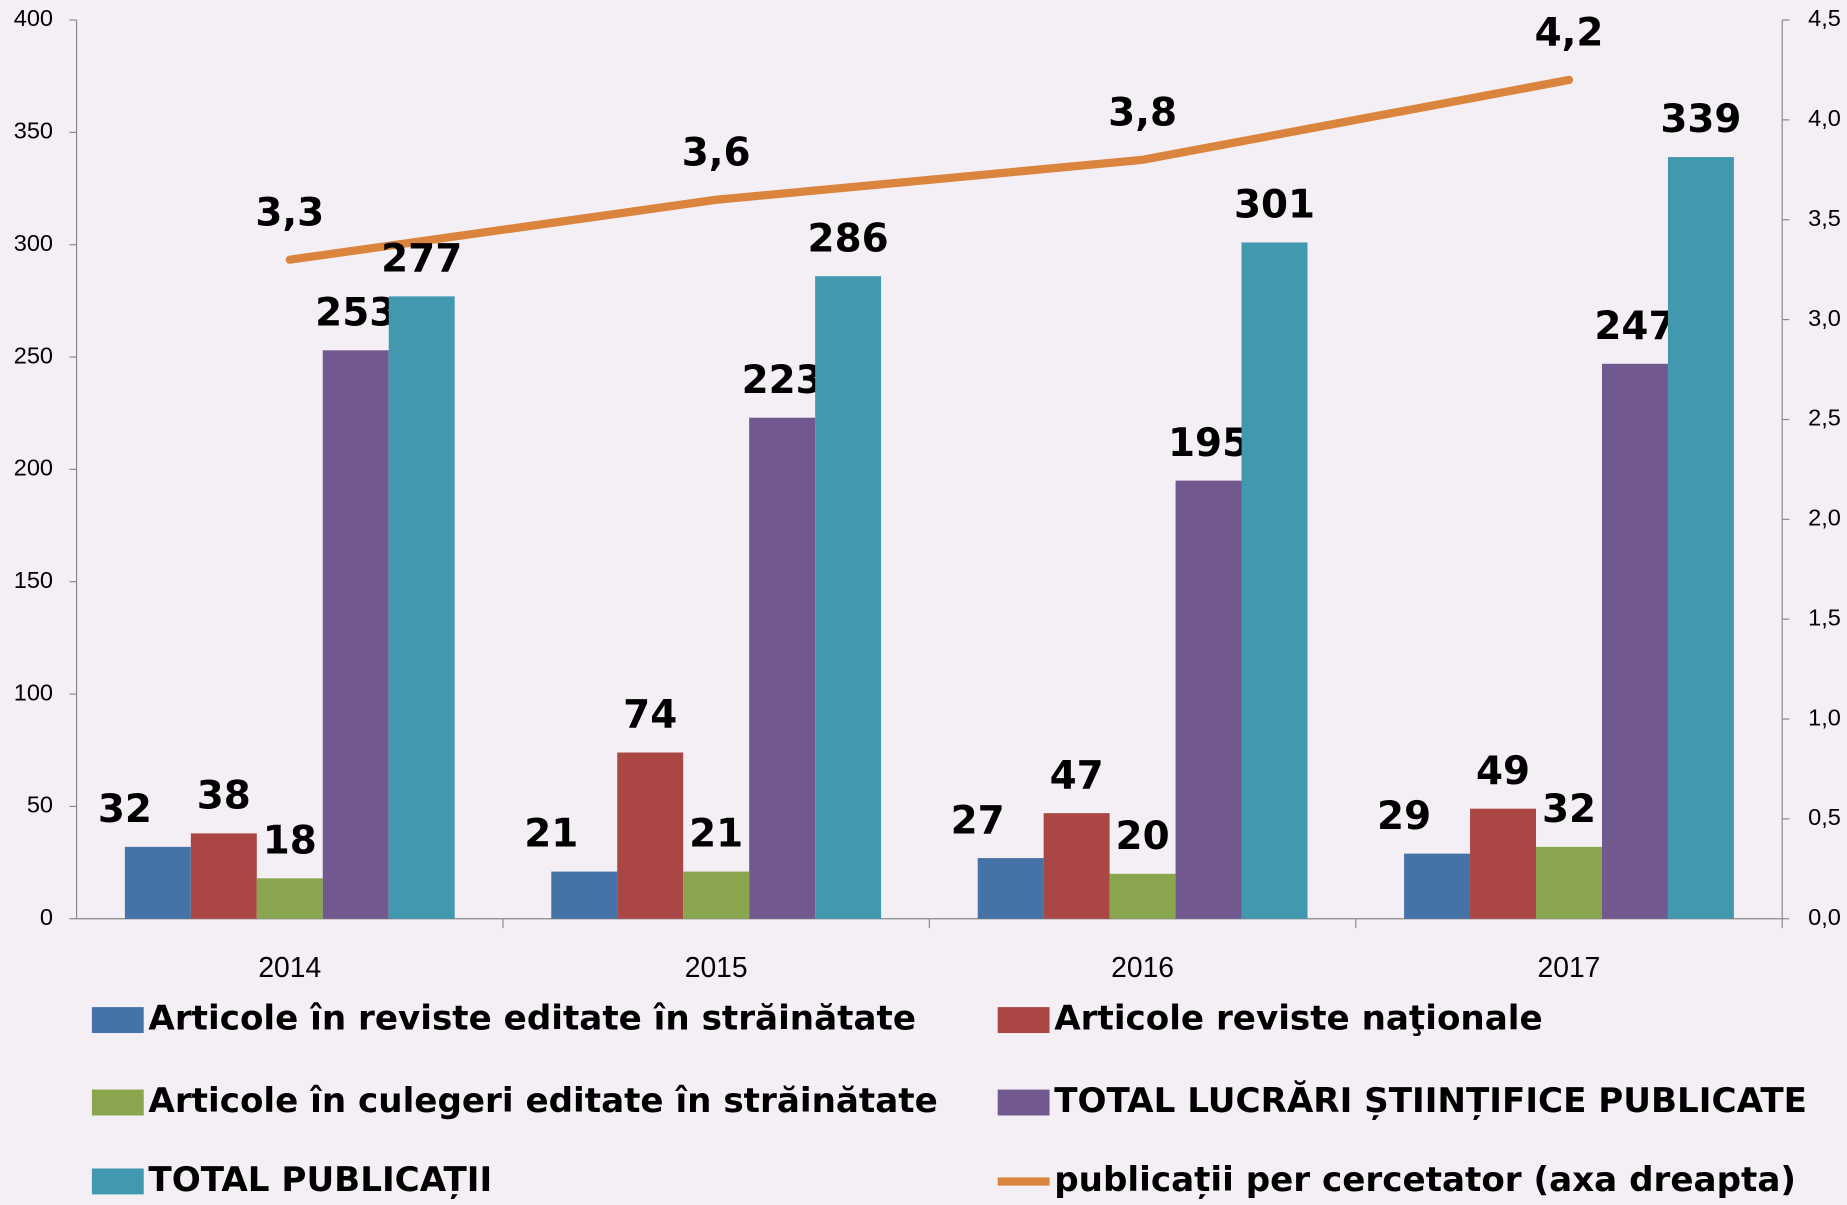 The width and height of the screenshot is (1847, 1205). I want to click on value-label: 247, so click(1634, 326).